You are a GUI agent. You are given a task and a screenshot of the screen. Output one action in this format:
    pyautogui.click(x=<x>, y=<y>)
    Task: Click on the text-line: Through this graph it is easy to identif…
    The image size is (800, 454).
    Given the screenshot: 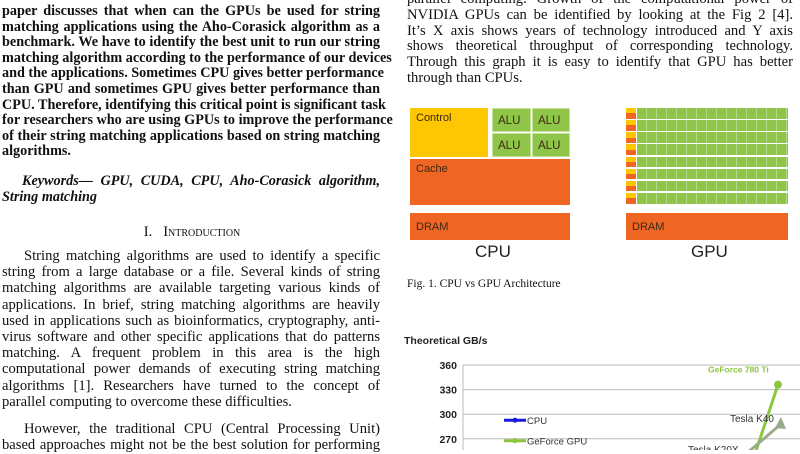 What is the action you would take?
    pyautogui.click(x=600, y=62)
    